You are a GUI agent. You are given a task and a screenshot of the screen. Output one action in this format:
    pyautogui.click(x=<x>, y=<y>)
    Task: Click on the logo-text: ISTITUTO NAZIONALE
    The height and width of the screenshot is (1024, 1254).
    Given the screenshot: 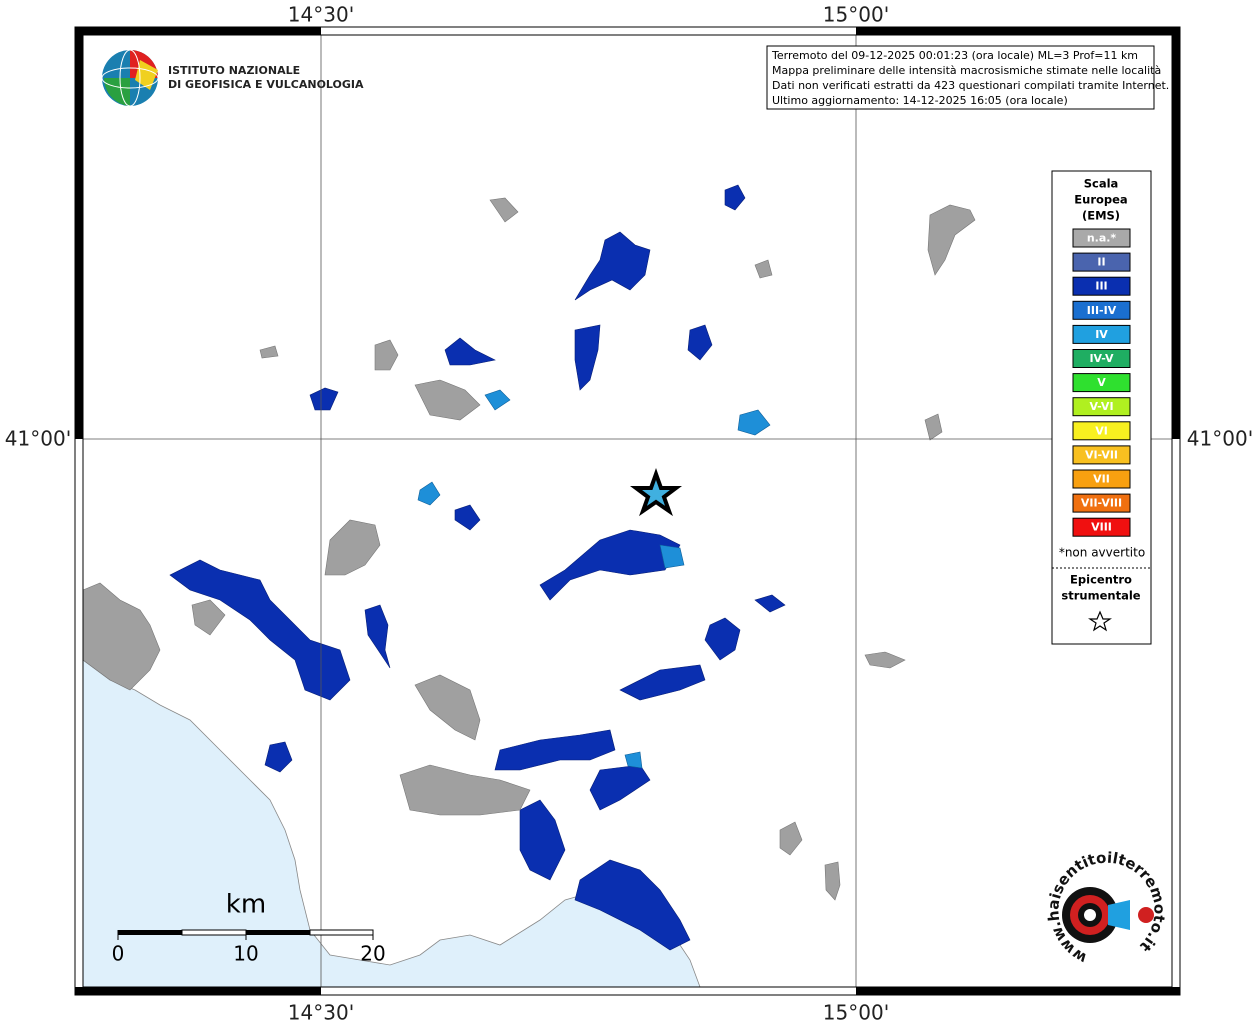 What is the action you would take?
    pyautogui.click(x=234, y=70)
    